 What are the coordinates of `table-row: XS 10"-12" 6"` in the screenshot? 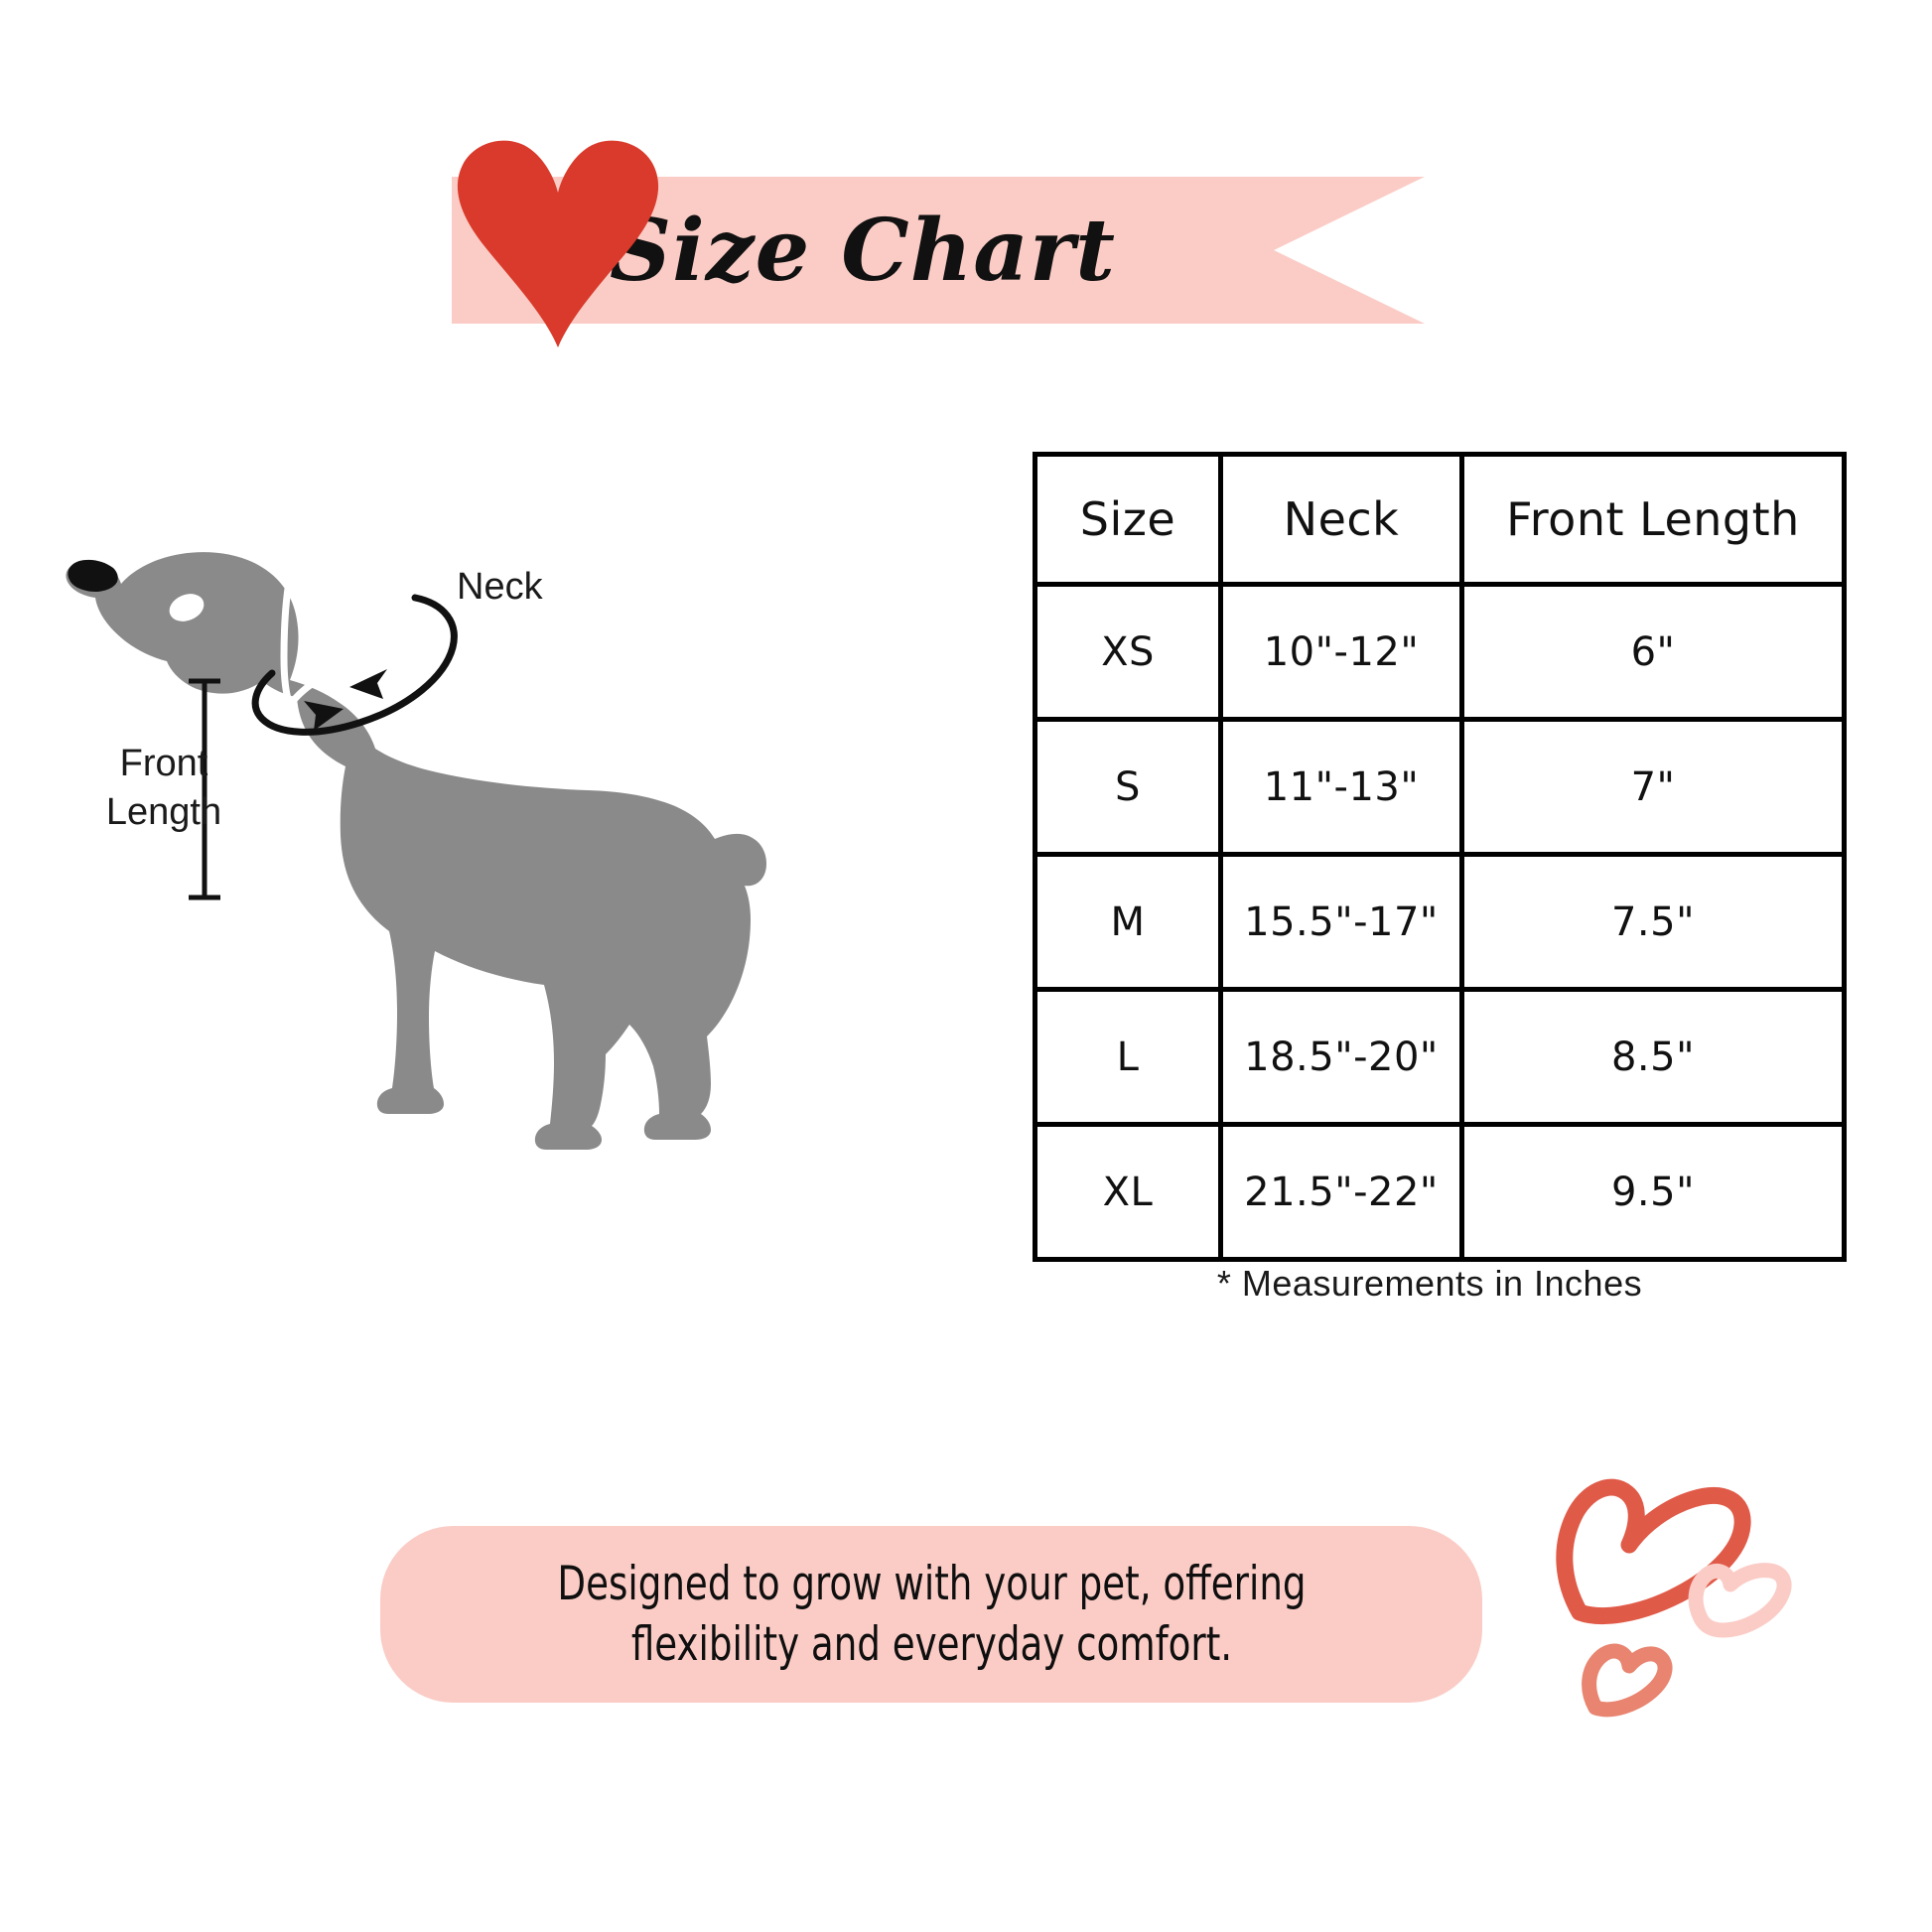 It's located at (1440, 652).